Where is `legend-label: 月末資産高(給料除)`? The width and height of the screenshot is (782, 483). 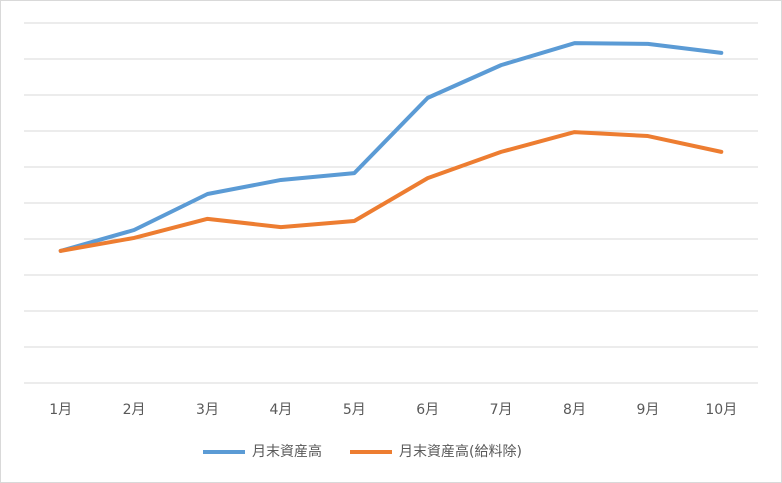 legend-label: 月末資産高(給料除) is located at coordinates (460, 451).